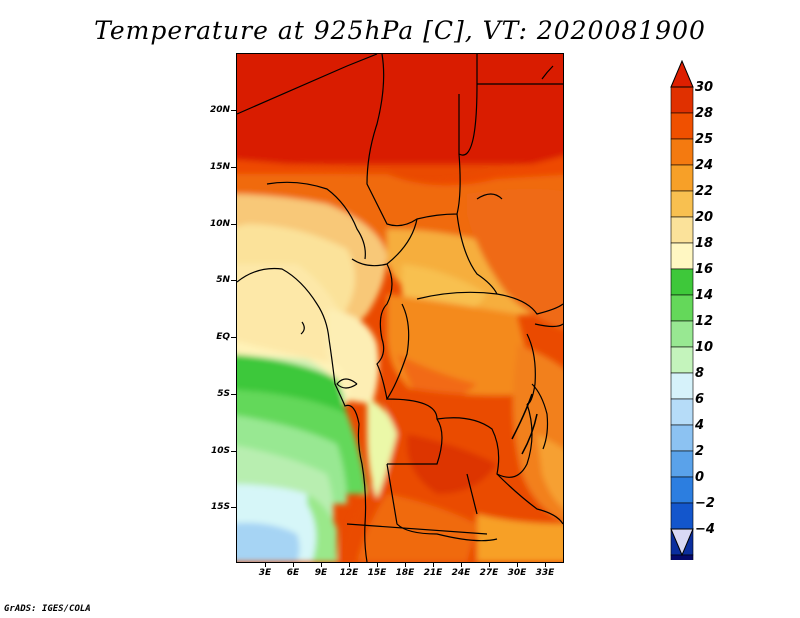 This screenshot has height=618, width=800. Describe the element at coordinates (704, 217) in the screenshot. I see `colorbar-label: 20` at that location.